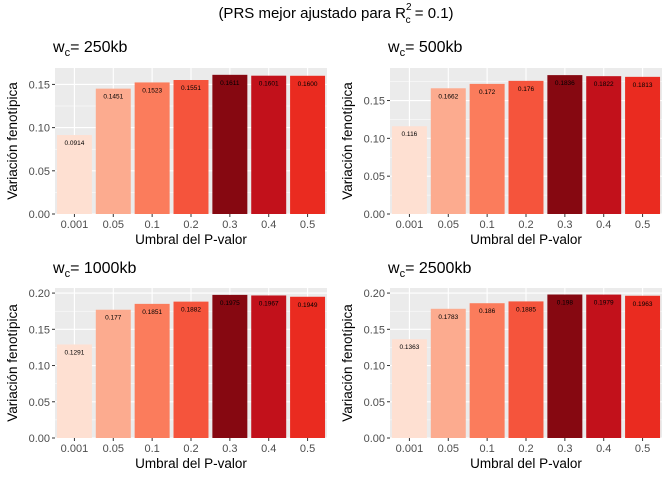 This screenshot has width=672, height=480. I want to click on main-title-r-script: 2c, so click(411, 14).